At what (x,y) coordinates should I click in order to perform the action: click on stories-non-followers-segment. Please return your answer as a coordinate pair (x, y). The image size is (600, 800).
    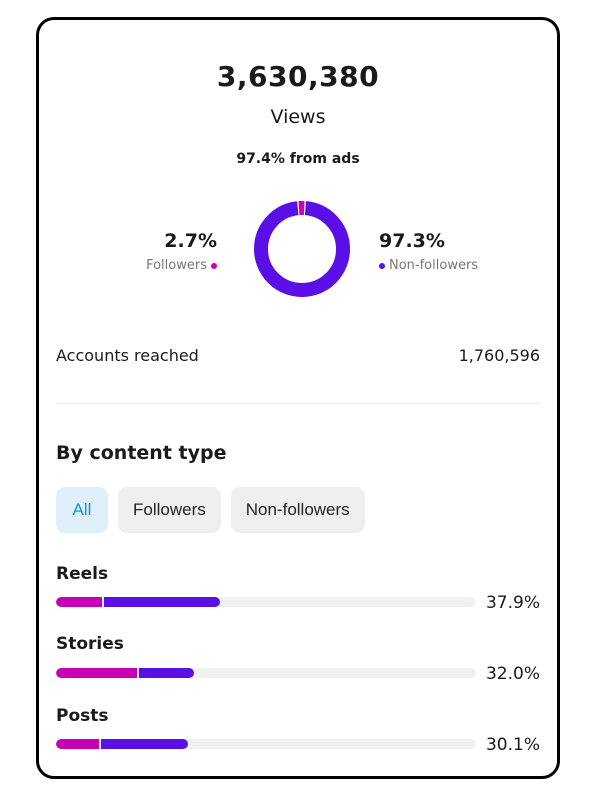
    Looking at the image, I should click on (166, 673).